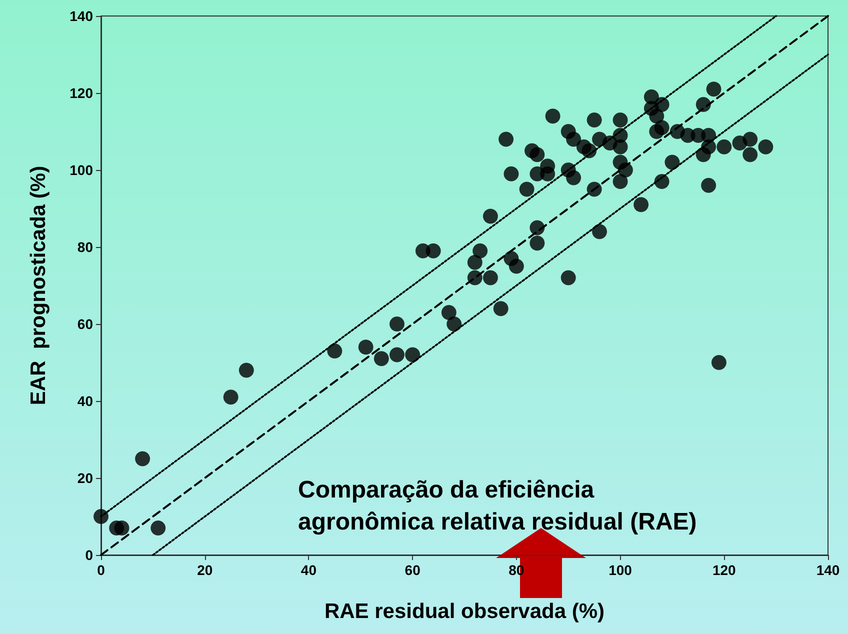 The height and width of the screenshot is (634, 848). Describe the element at coordinates (82, 16) in the screenshot. I see `y-tick-label: 140` at that location.